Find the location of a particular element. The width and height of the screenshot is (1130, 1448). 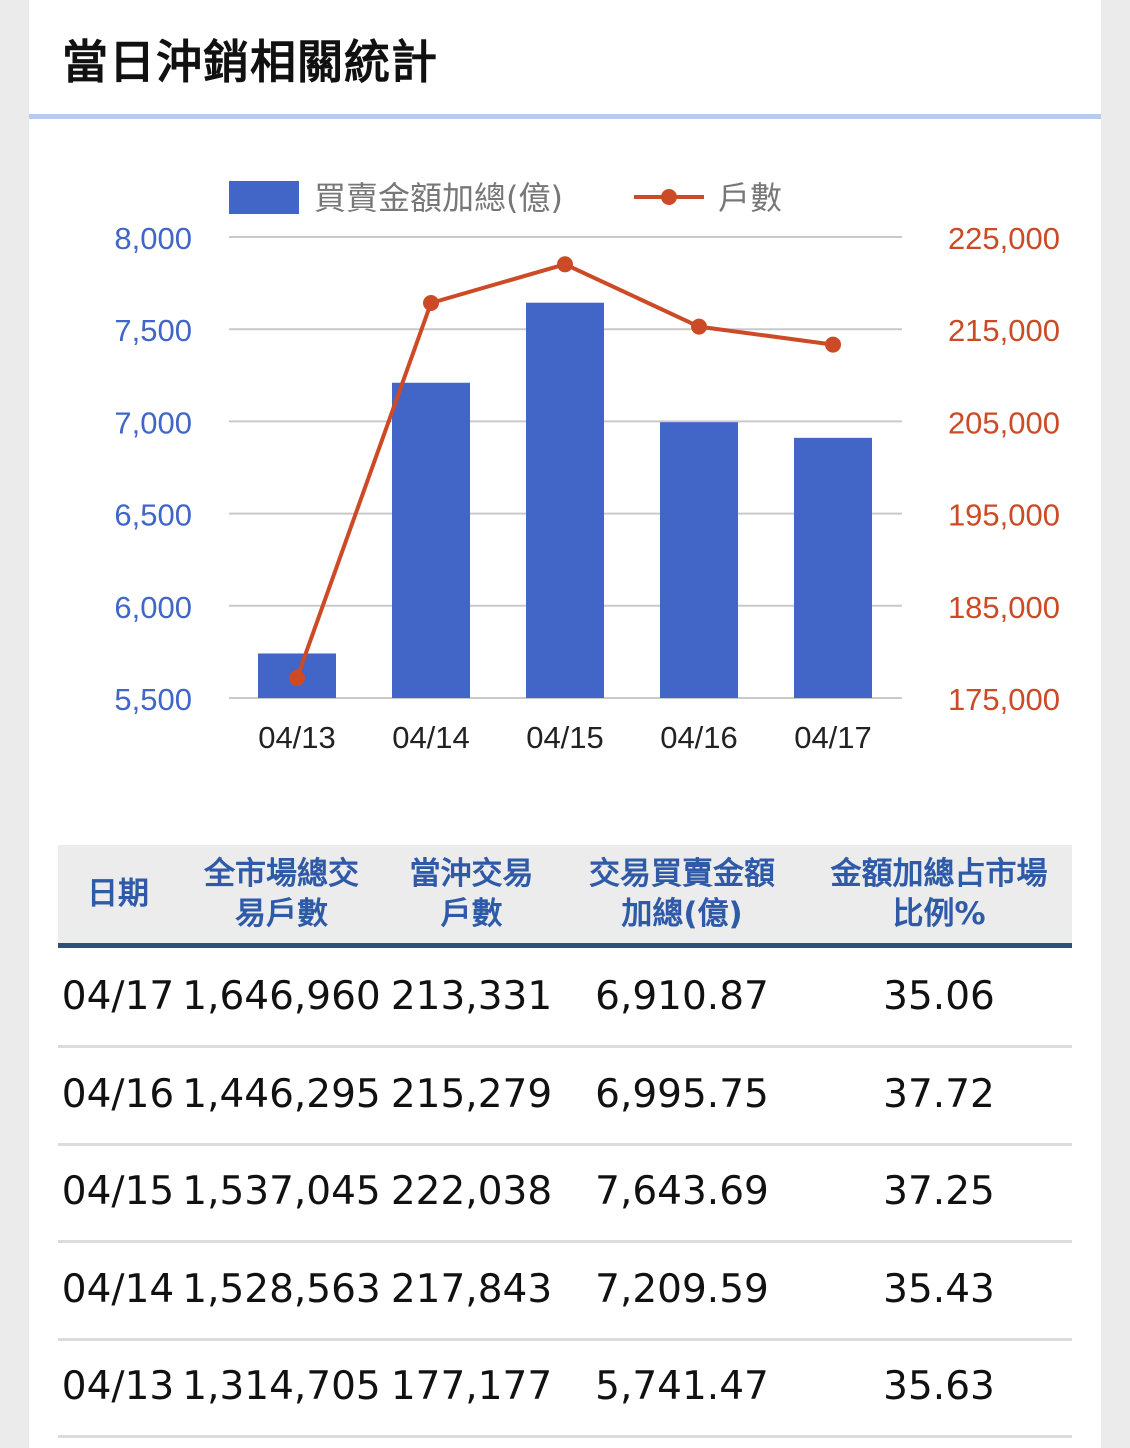

table-row: 04/17 1,646,960 213,331 6,910.87 35.06 is located at coordinates (565, 998).